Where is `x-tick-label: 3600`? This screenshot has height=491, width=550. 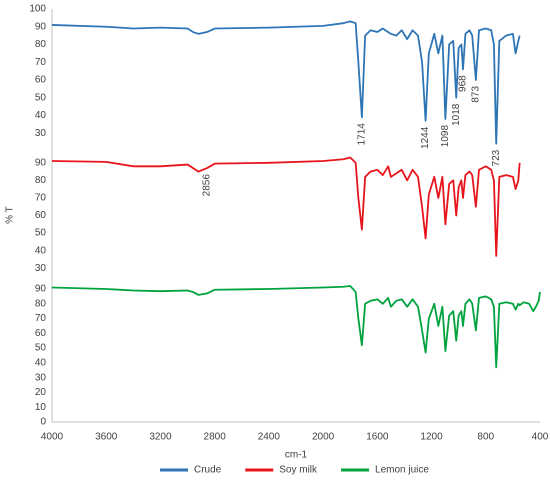
x-tick-label: 3600 is located at coordinates (106, 437).